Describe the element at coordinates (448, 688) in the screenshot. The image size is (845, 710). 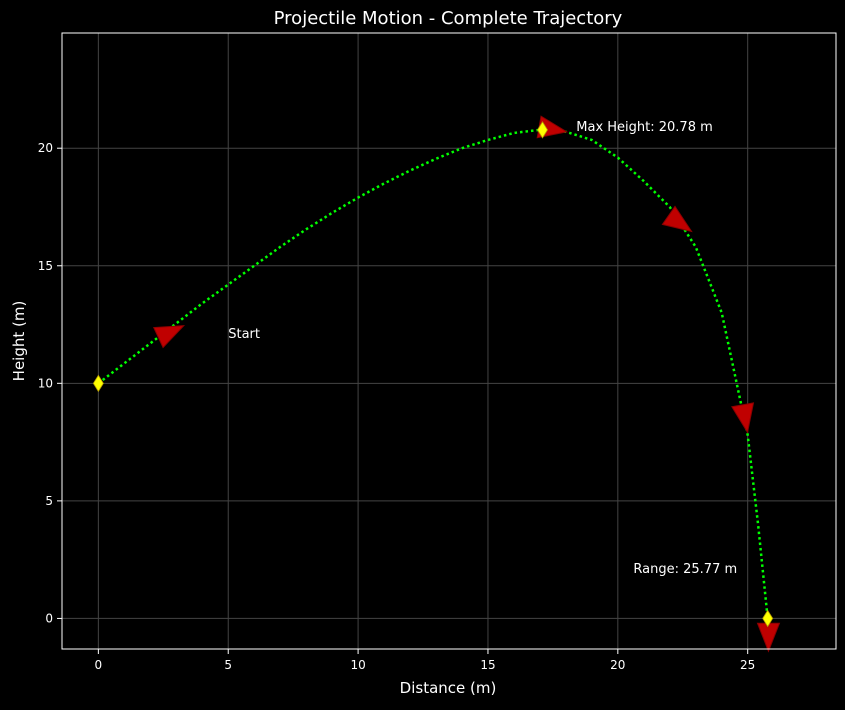
I see `x-axis-label: Distance (m)` at that location.